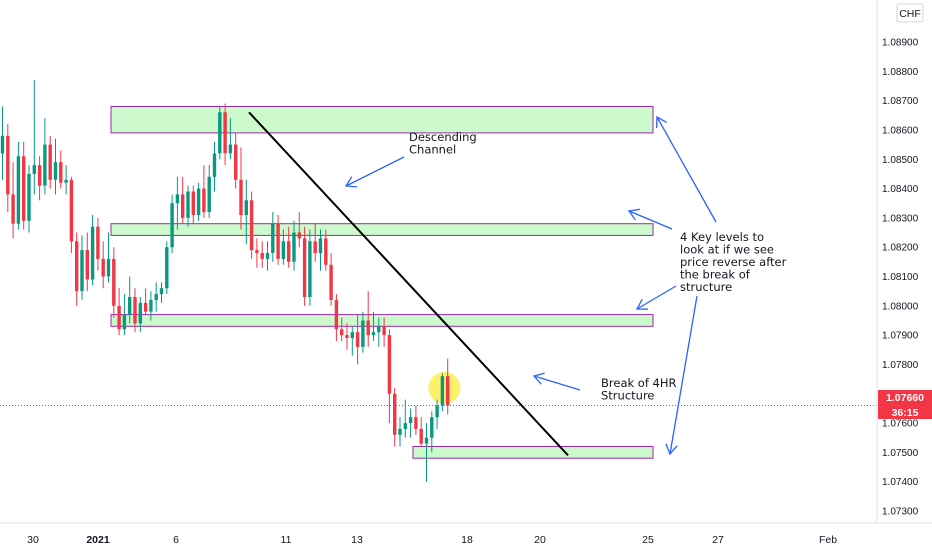  What do you see at coordinates (733, 262) in the screenshot?
I see `annotation-key-levels-line: price reverse after` at bounding box center [733, 262].